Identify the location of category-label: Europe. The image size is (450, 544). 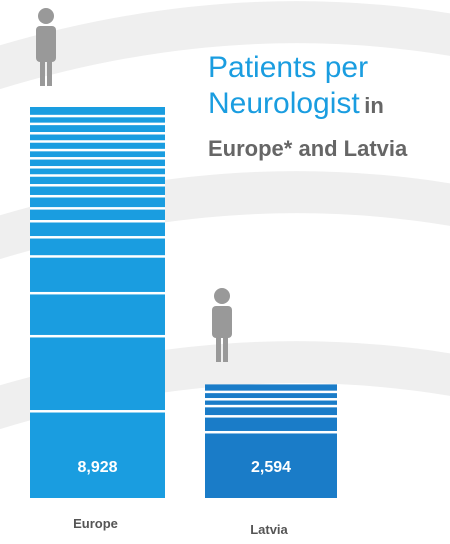
(95, 523).